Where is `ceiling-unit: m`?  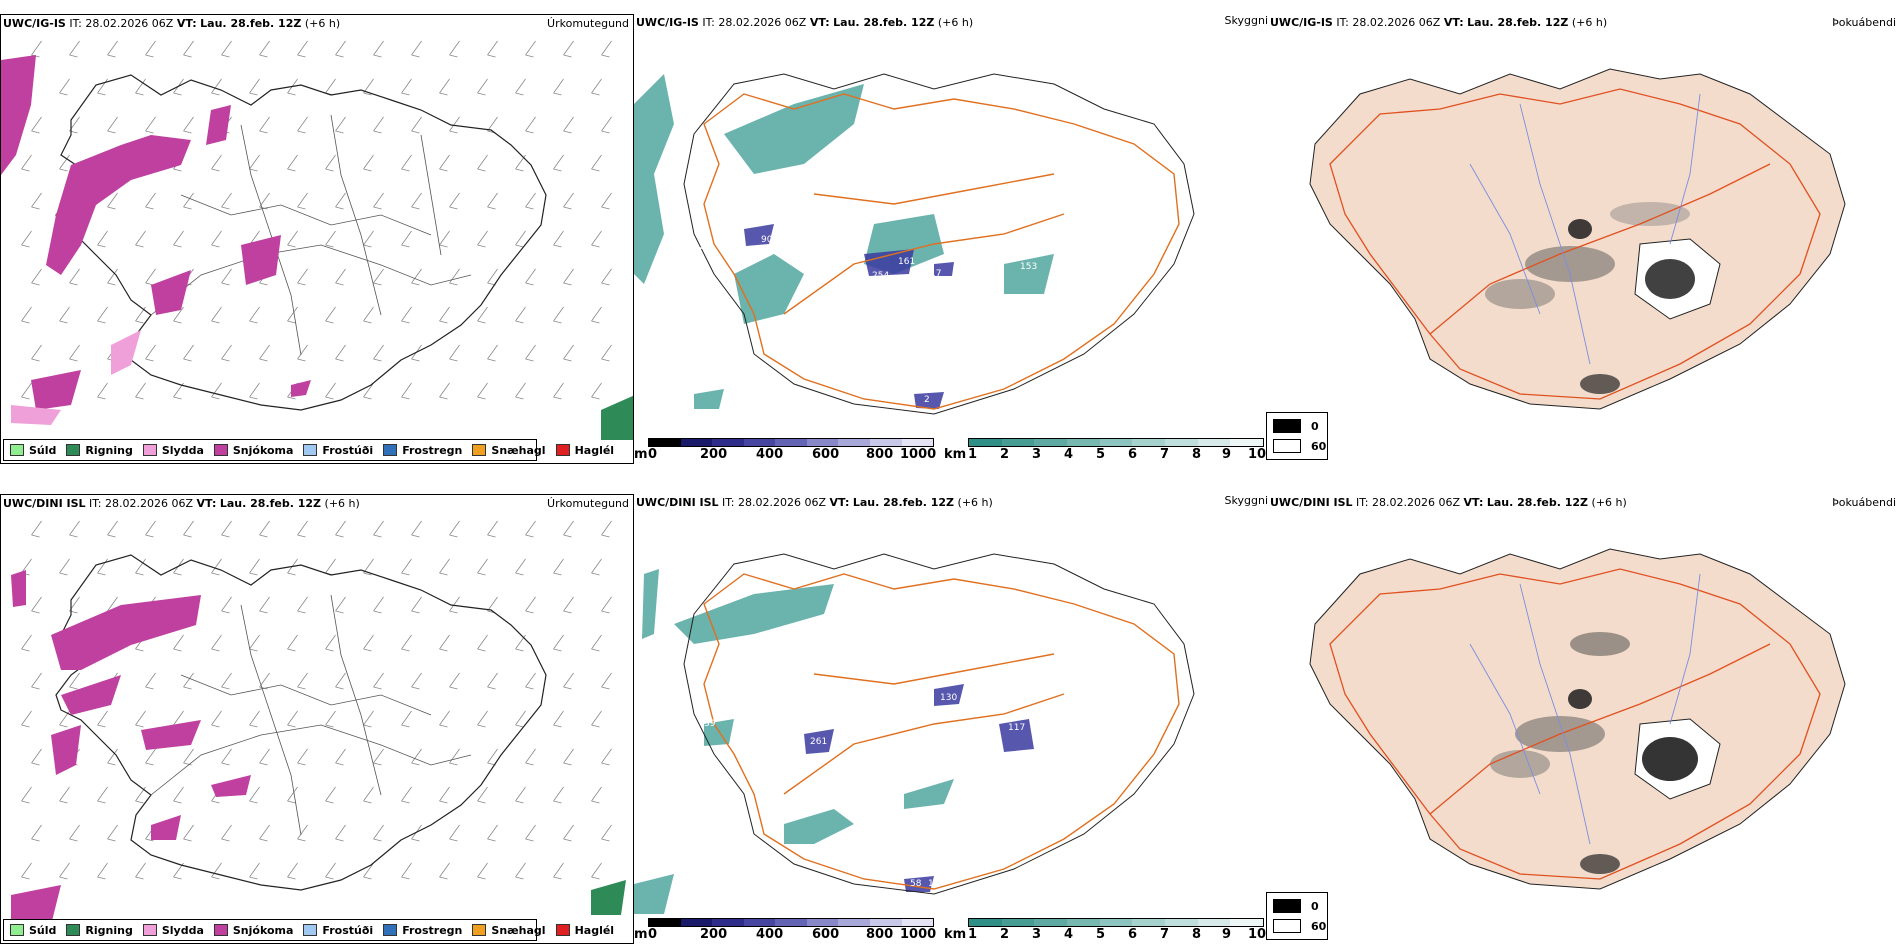
ceiling-unit: m is located at coordinates (641, 934).